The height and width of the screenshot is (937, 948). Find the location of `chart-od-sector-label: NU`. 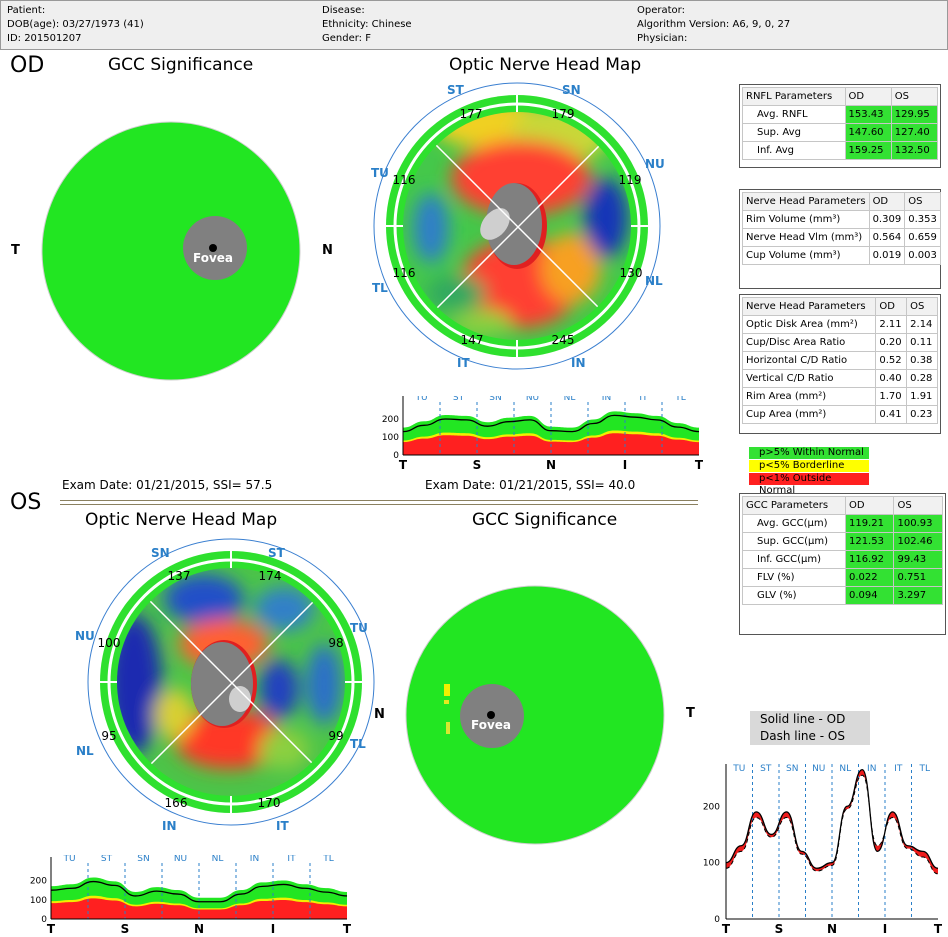

chart-od-sector-label: NU is located at coordinates (532, 399).